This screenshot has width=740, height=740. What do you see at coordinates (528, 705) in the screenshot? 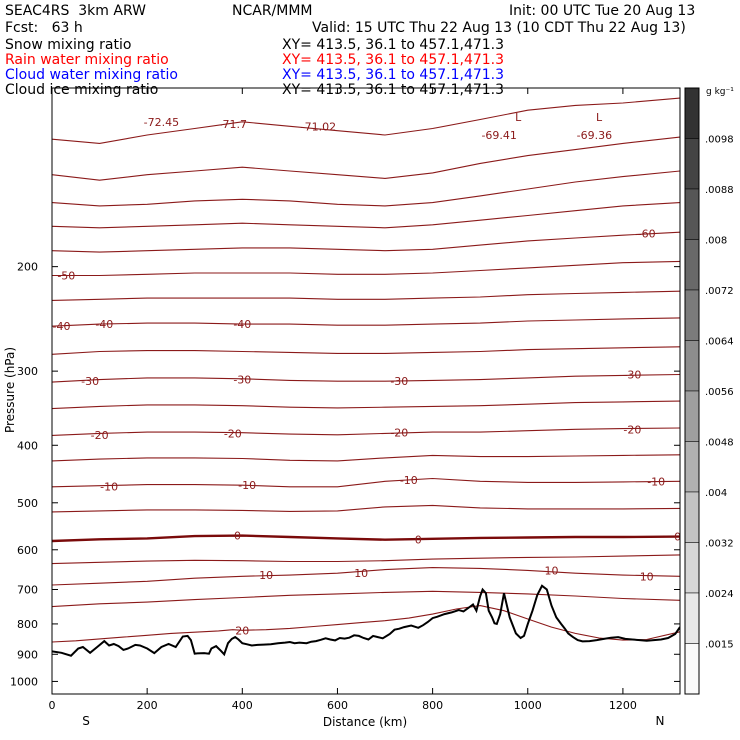
I see `x-tick-label: 1000` at bounding box center [528, 705].